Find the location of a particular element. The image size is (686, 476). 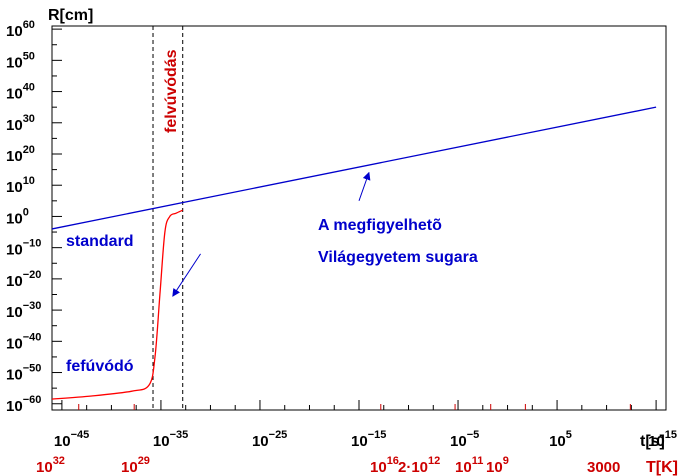

annotation-arrows is located at coordinates (271, 234).